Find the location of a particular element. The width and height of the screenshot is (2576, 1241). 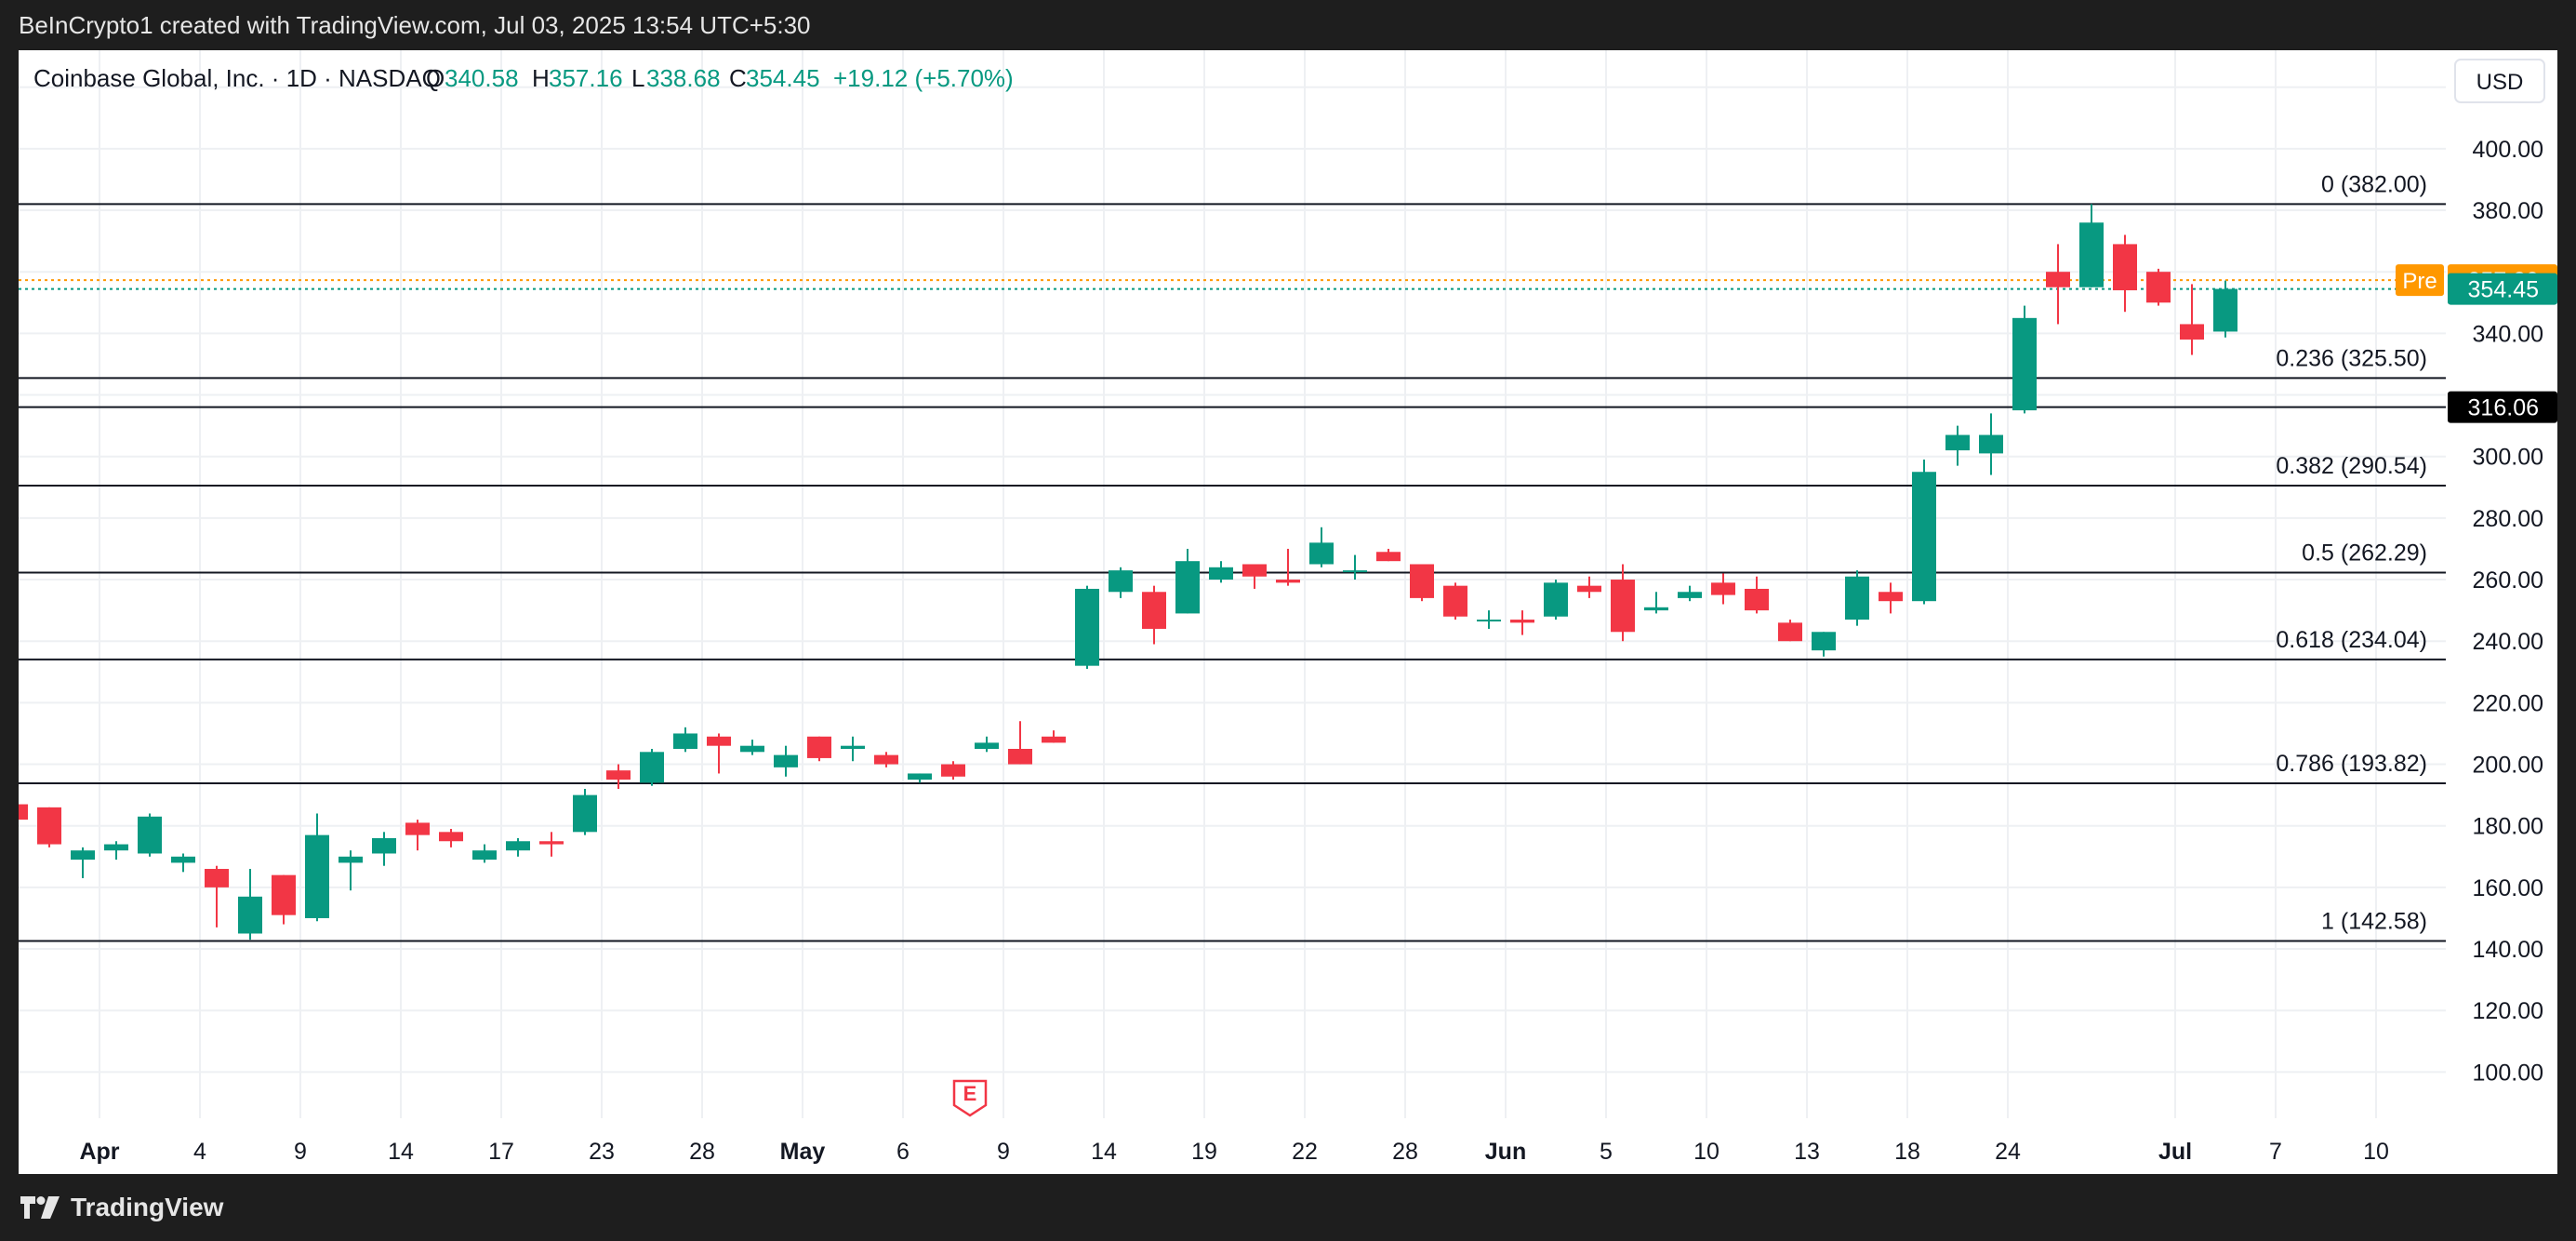

price-tick-label: 140.00 is located at coordinates (2508, 950).